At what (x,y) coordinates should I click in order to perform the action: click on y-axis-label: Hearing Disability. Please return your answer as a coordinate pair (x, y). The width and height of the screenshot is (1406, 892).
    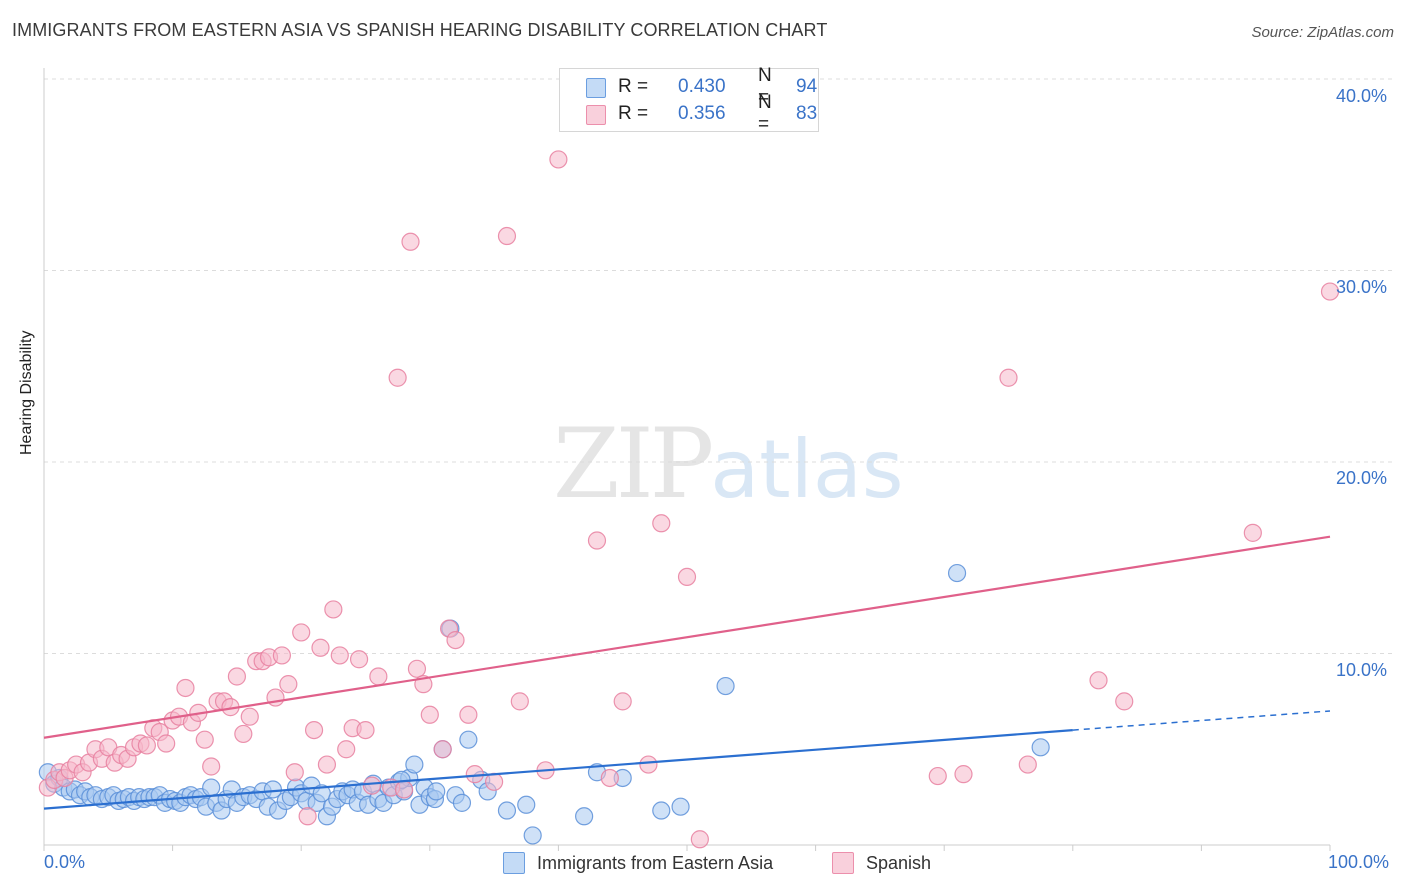
    Looking at the image, I should click on (26, 393).